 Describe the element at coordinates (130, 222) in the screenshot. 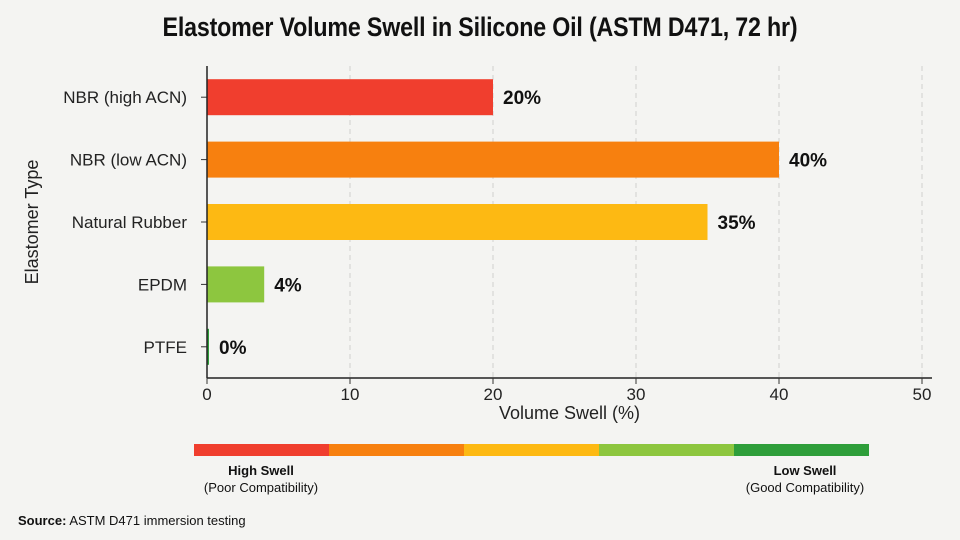

I see `category-label: Natural Rubber` at that location.